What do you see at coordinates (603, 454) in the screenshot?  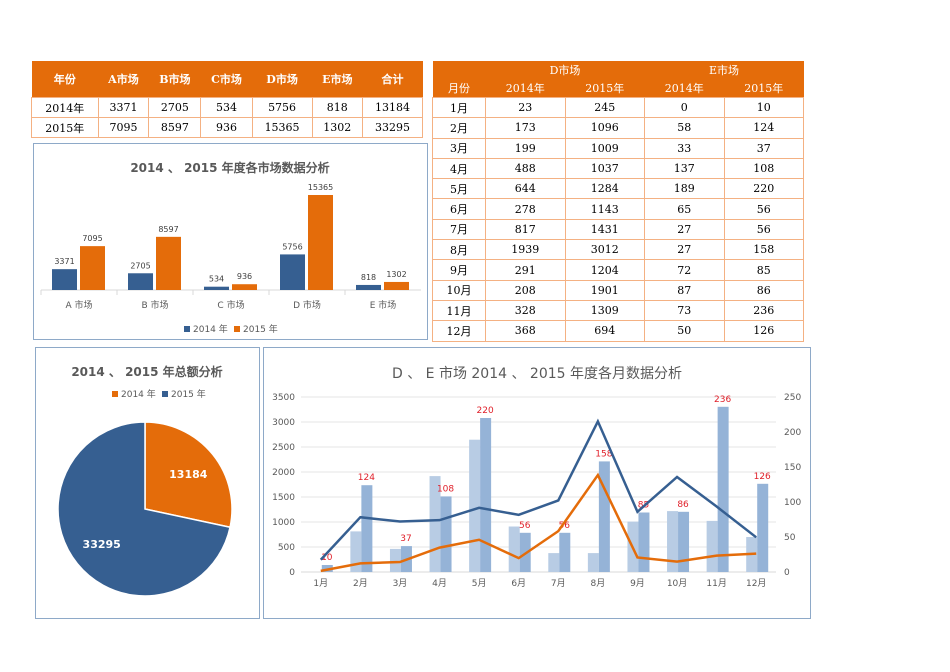 I see `data-label: 158` at bounding box center [603, 454].